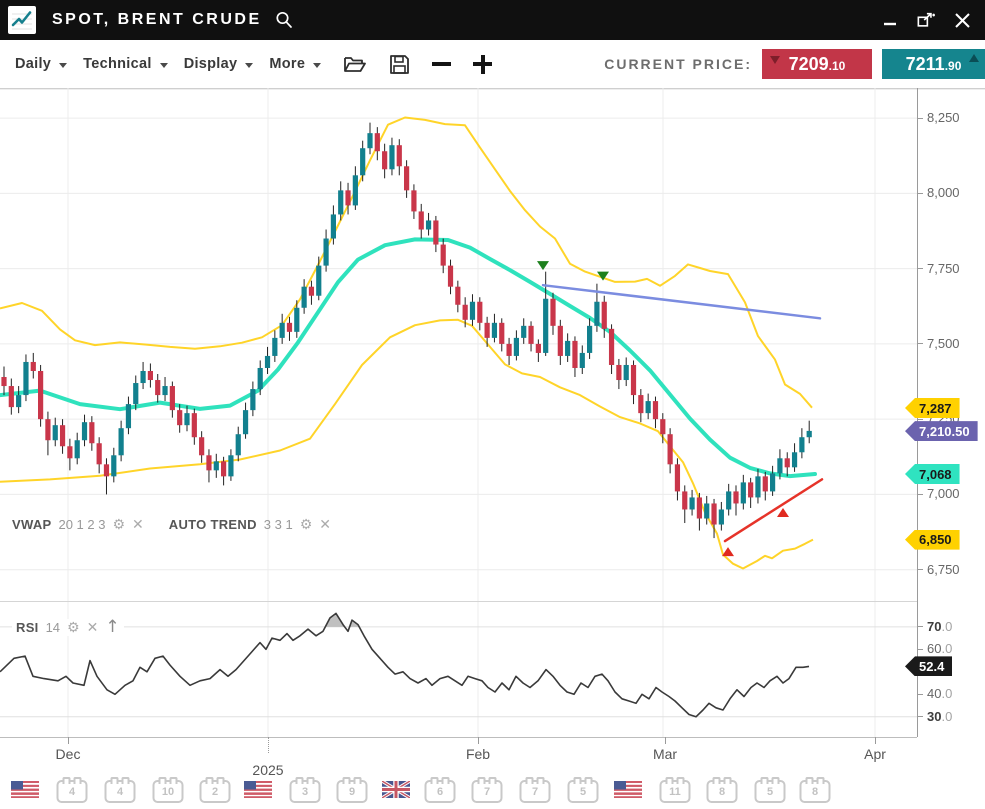  Describe the element at coordinates (168, 790) in the screenshot. I see `calendar-event-icon: 10` at that location.